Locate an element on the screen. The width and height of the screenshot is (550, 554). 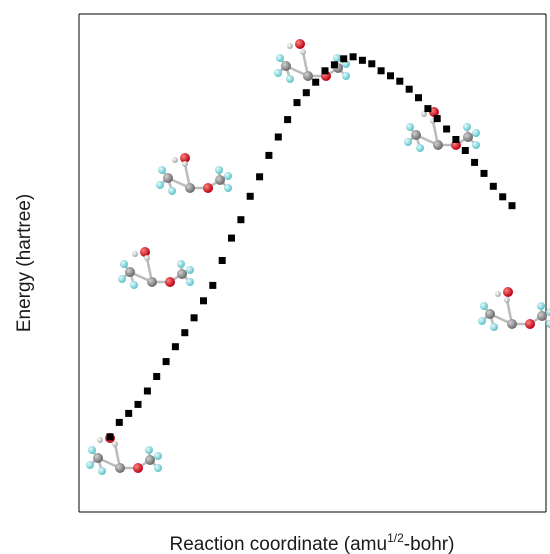
molecule-pre-ts is located at coordinates (194, 175).